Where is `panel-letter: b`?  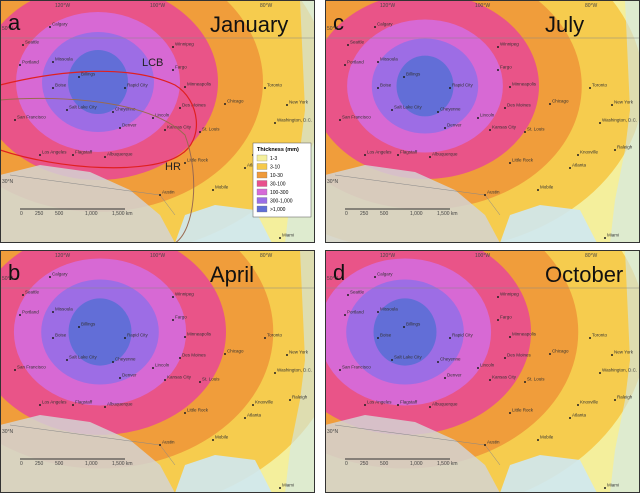 panel-letter: b is located at coordinates (14, 272).